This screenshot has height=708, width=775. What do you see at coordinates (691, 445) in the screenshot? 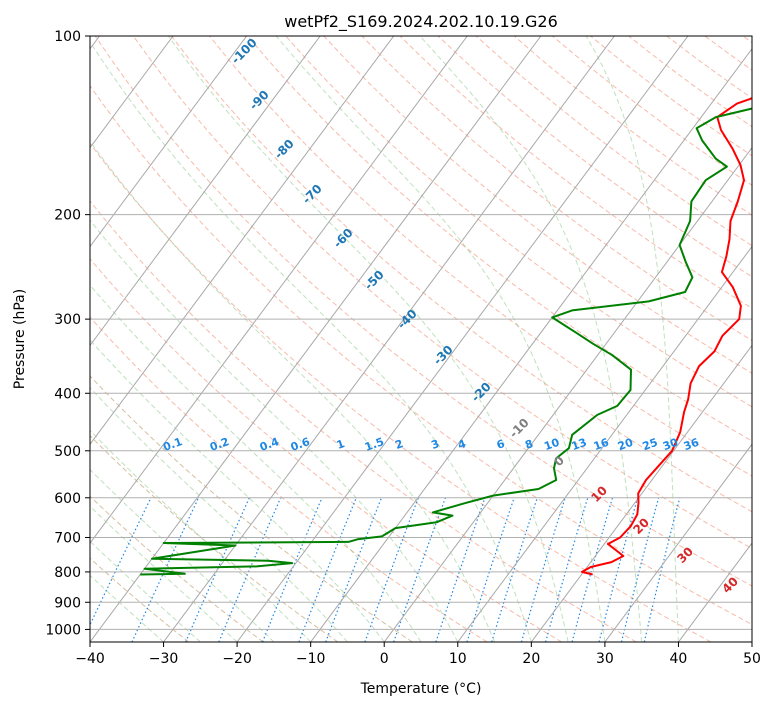
I see `mixing-ratio-label: 36` at bounding box center [691, 445].